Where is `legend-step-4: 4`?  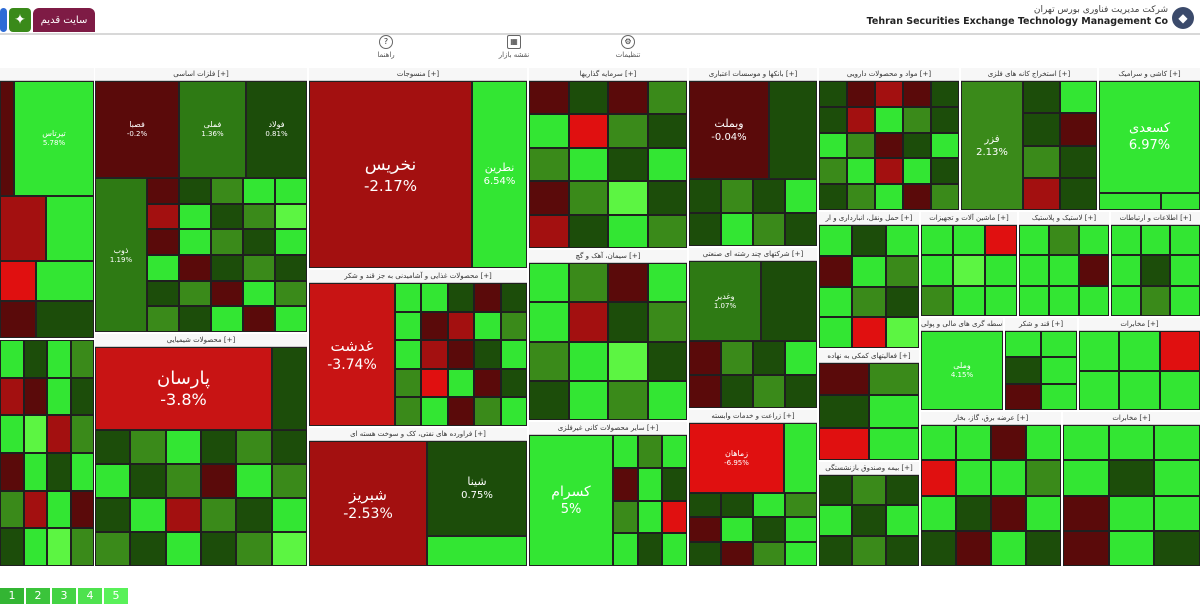
legend-step-4: 4 is located at coordinates (90, 596).